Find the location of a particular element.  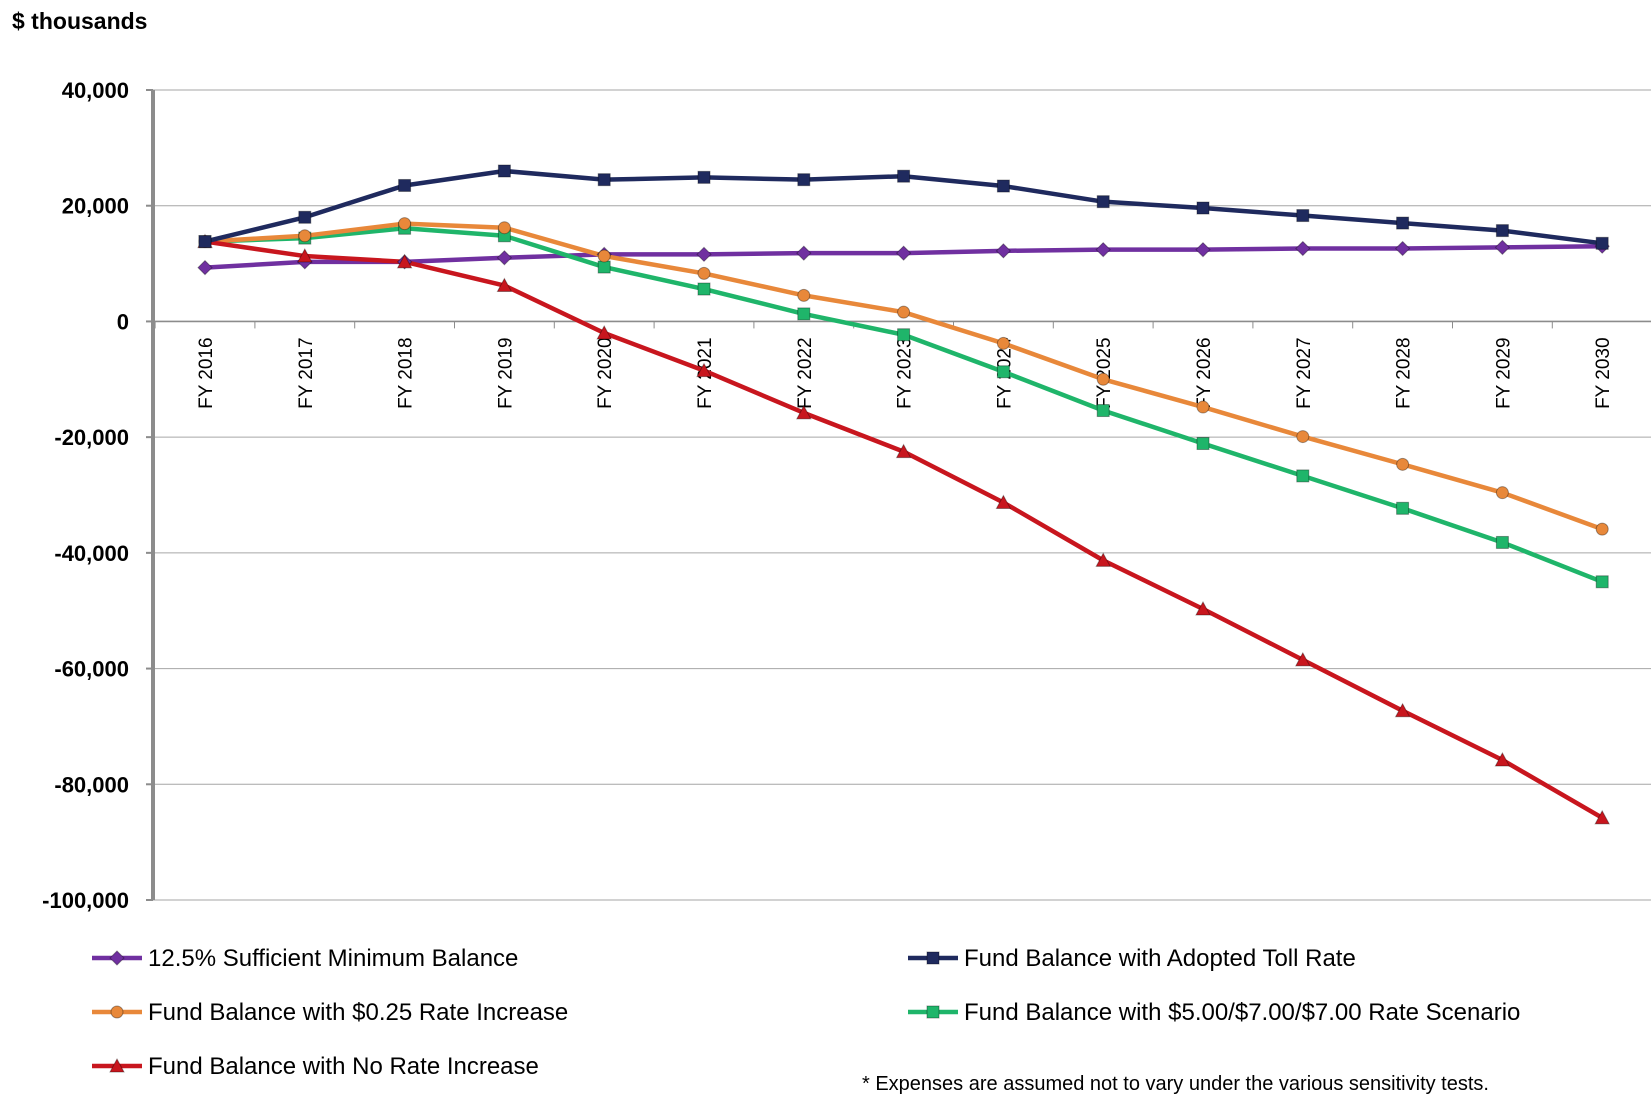

y-tick-label: -40,000 is located at coordinates (91, 553).